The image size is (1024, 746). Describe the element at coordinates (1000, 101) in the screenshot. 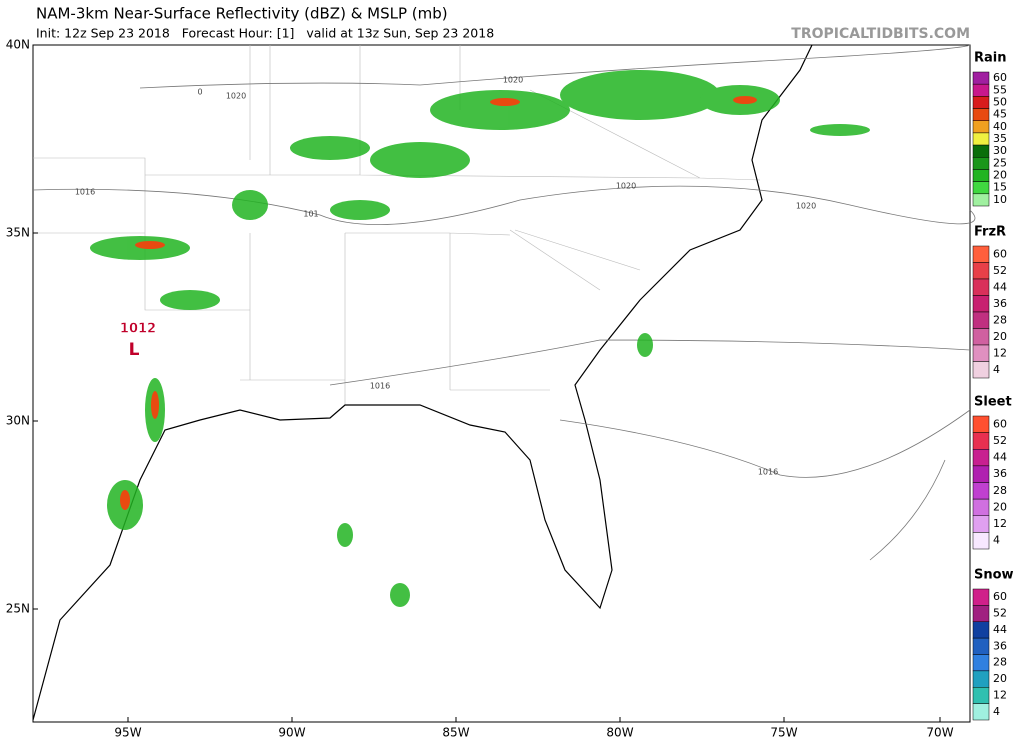

I see `legend-value: 50` at that location.